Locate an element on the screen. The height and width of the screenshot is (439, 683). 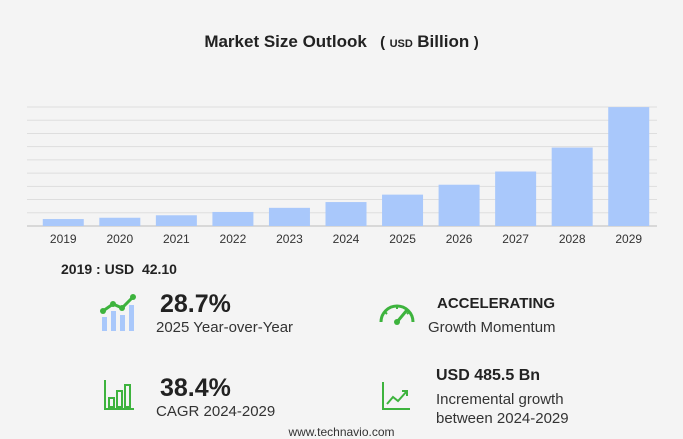
x-tick-label-2029: 2029 is located at coordinates (628, 239).